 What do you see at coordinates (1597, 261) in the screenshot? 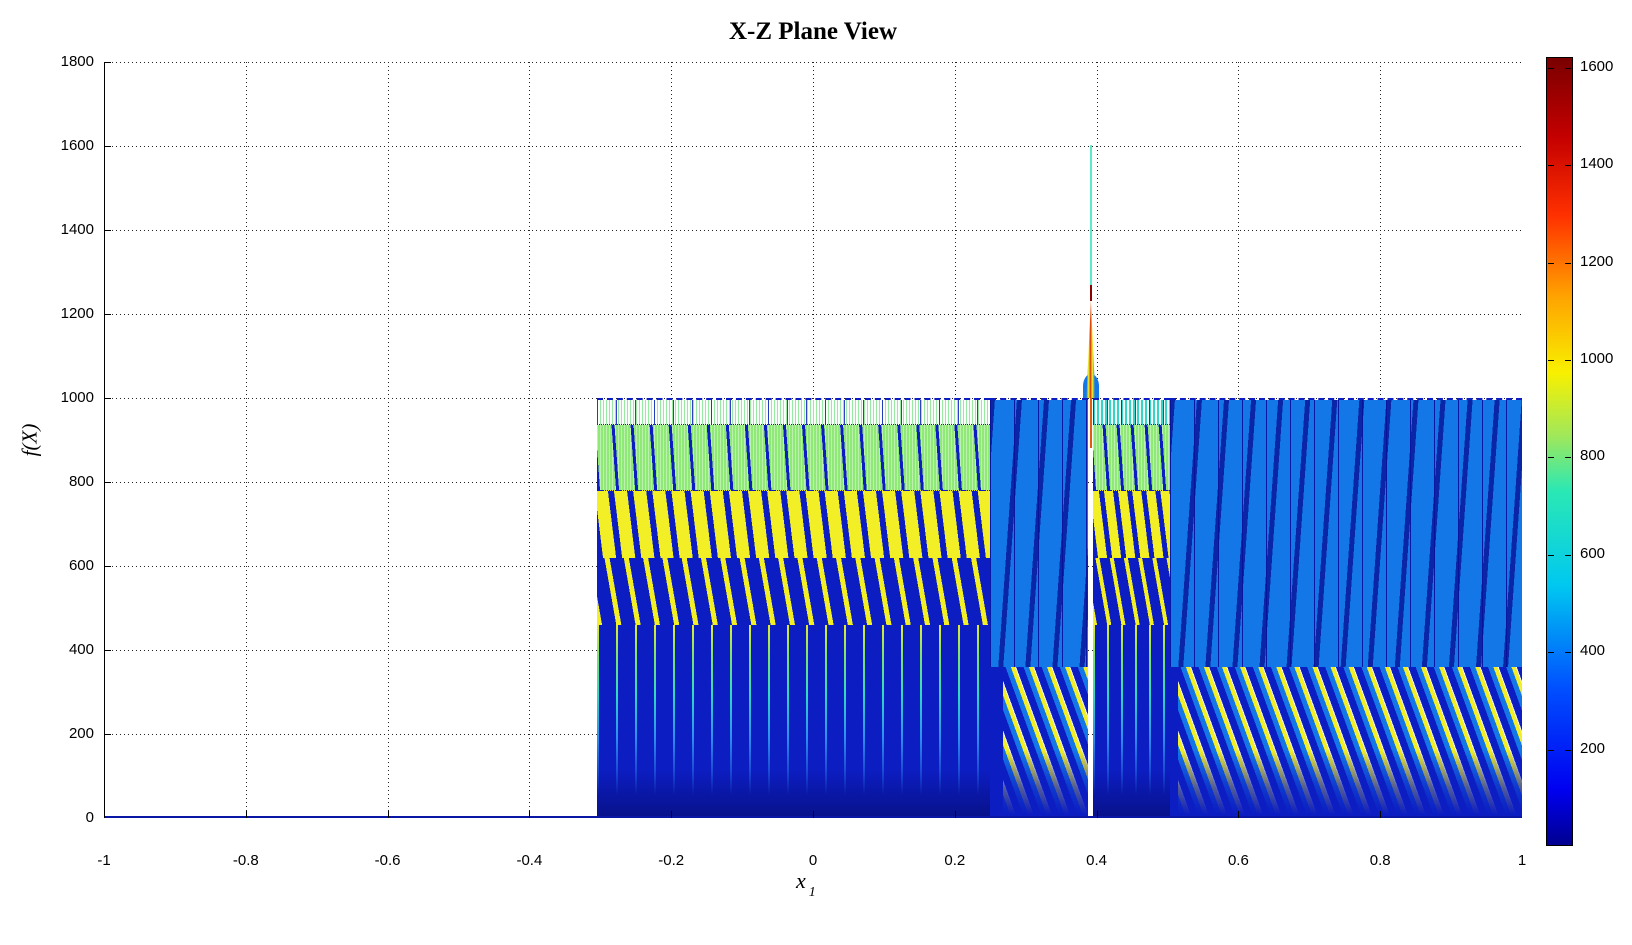
I see `colorbar-tick-label: 1200` at bounding box center [1597, 261].